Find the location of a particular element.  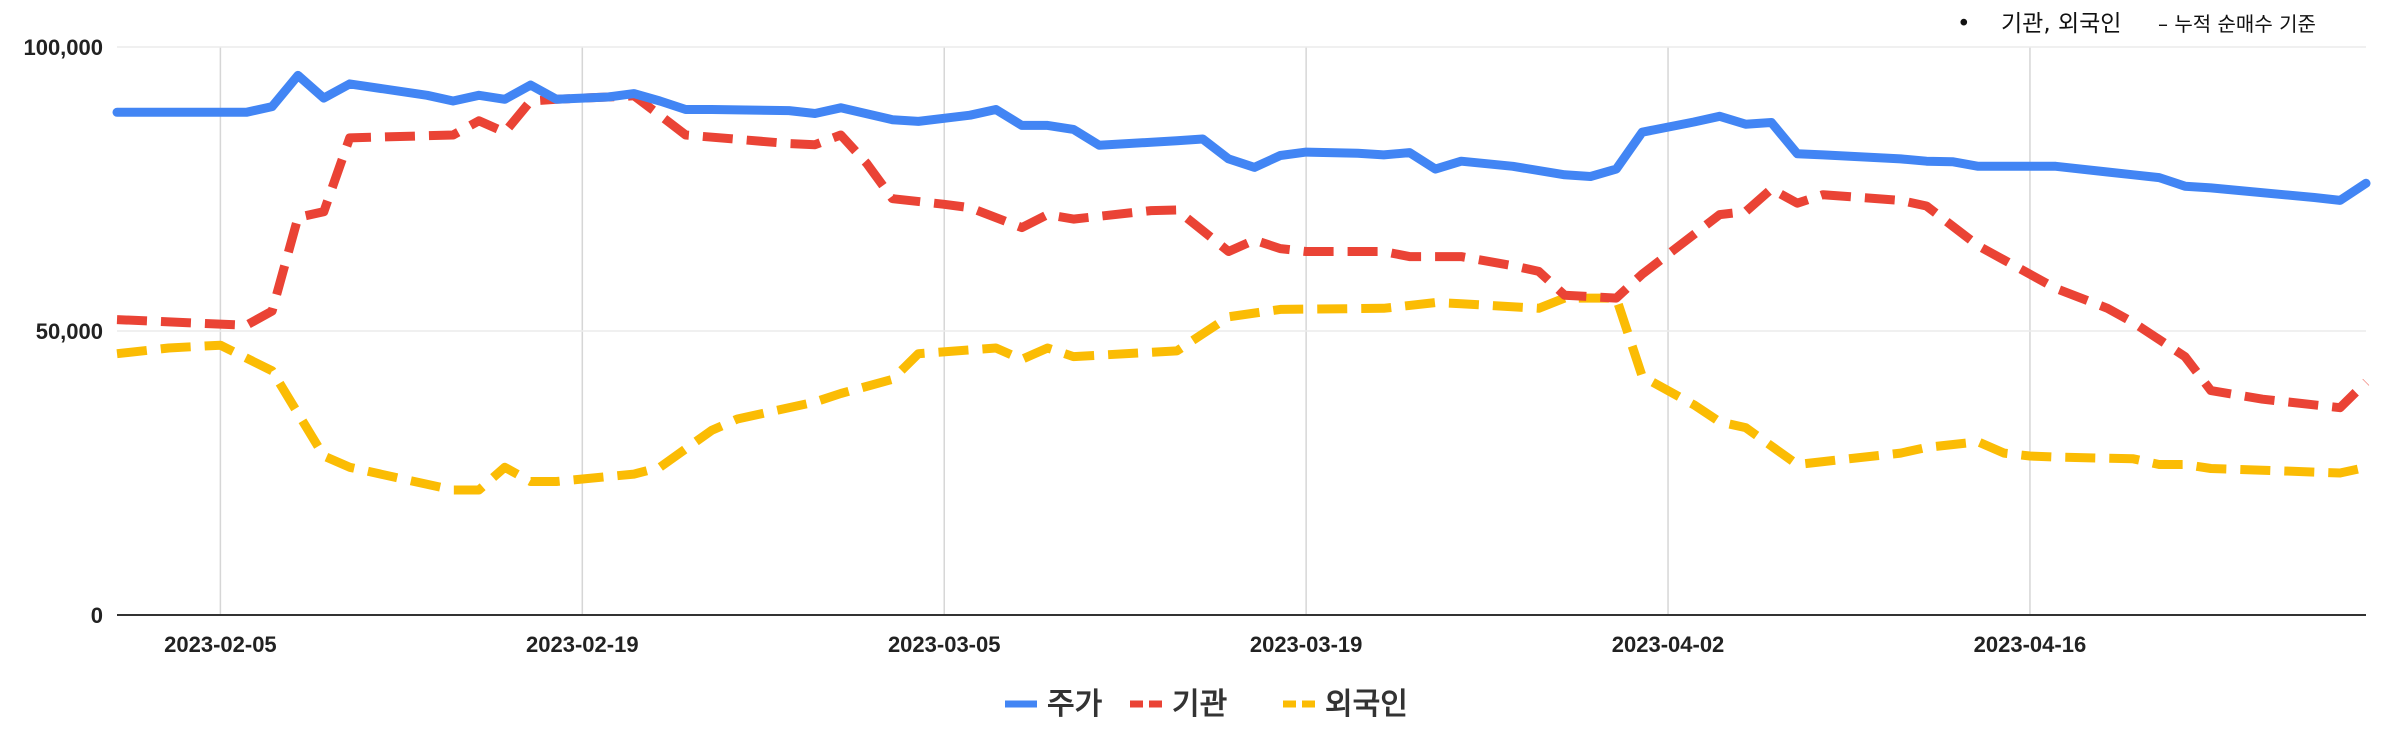

y-tick-label: 50,000 is located at coordinates (69, 331).